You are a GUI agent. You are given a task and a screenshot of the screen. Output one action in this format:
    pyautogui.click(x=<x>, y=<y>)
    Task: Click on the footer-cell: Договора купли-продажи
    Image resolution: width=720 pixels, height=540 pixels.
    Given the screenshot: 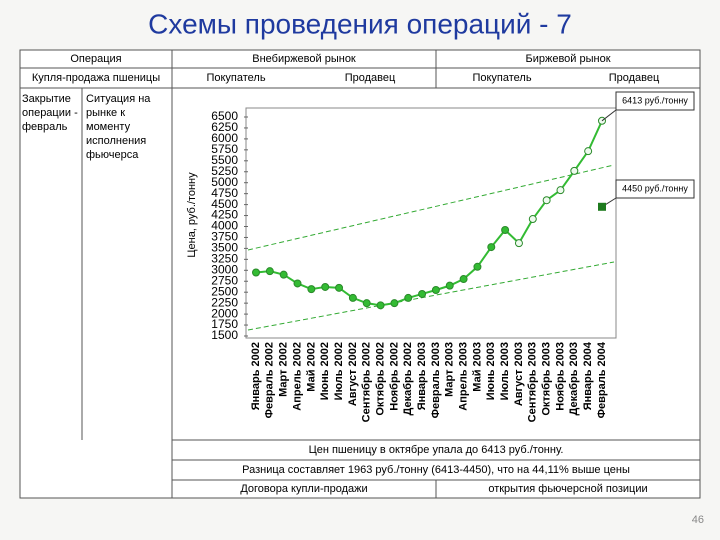 What is the action you would take?
    pyautogui.click(x=303, y=489)
    